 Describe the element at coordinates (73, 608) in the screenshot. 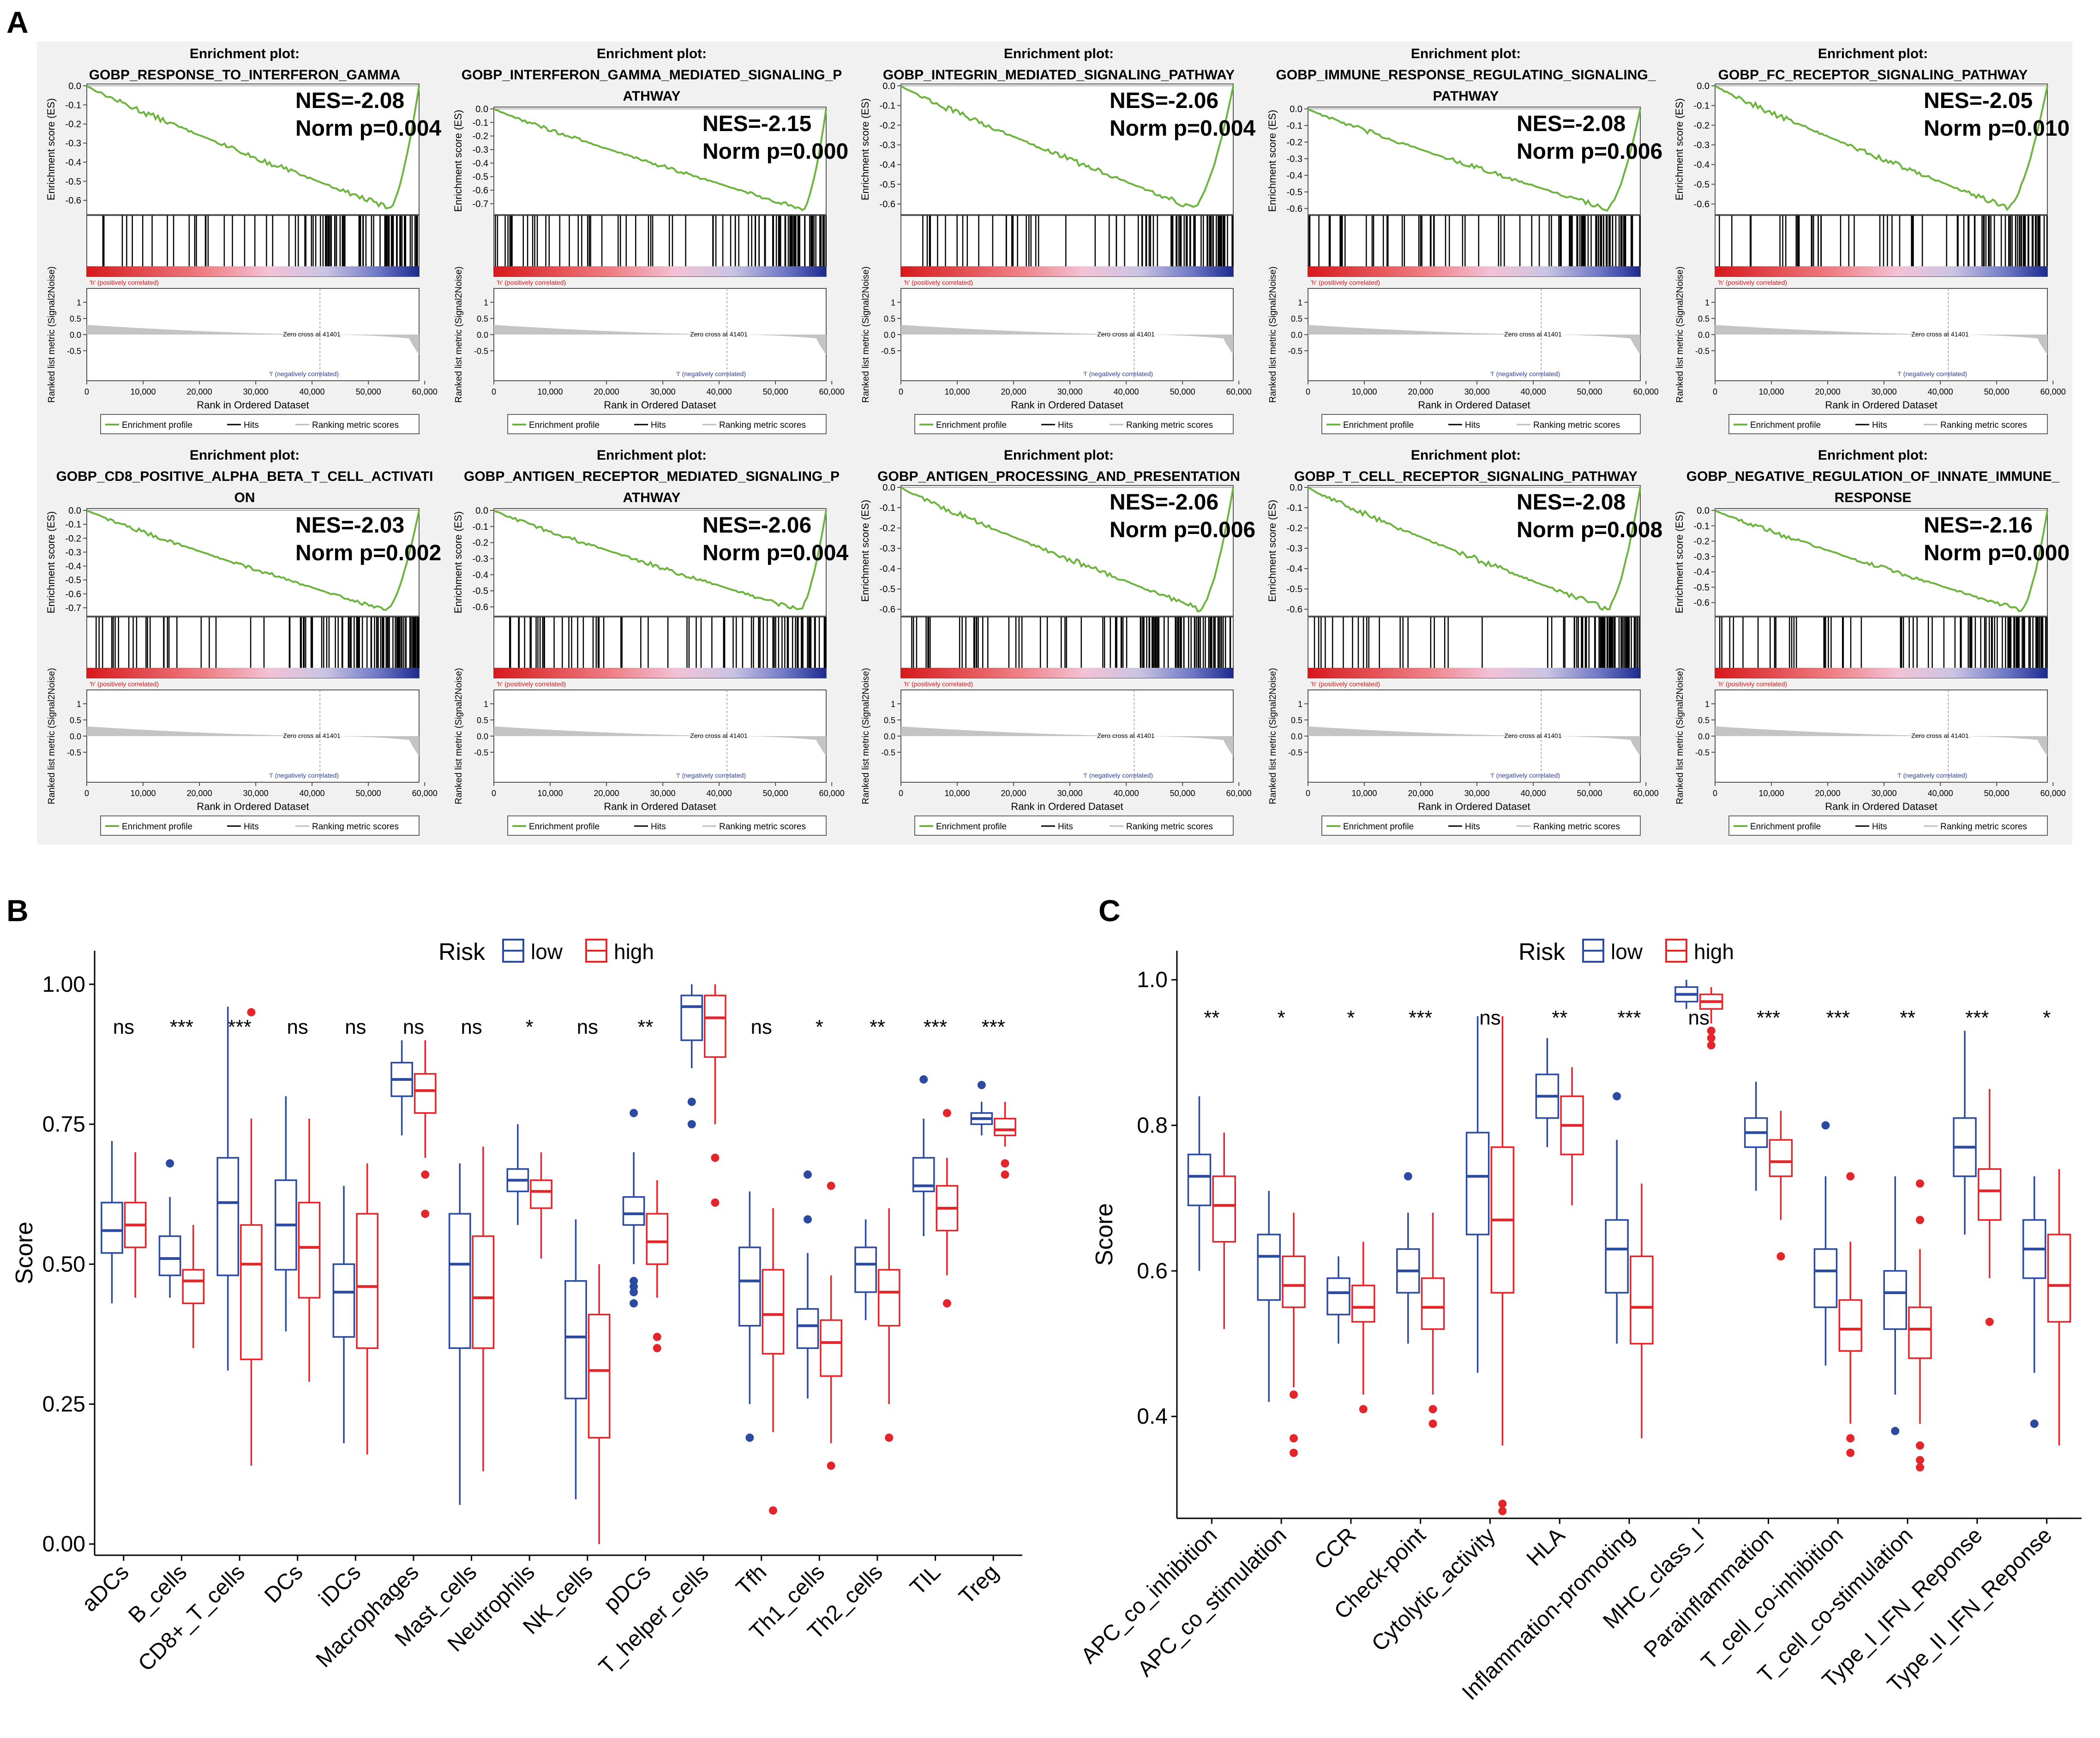

I see `es-tick-label: -0.7` at that location.